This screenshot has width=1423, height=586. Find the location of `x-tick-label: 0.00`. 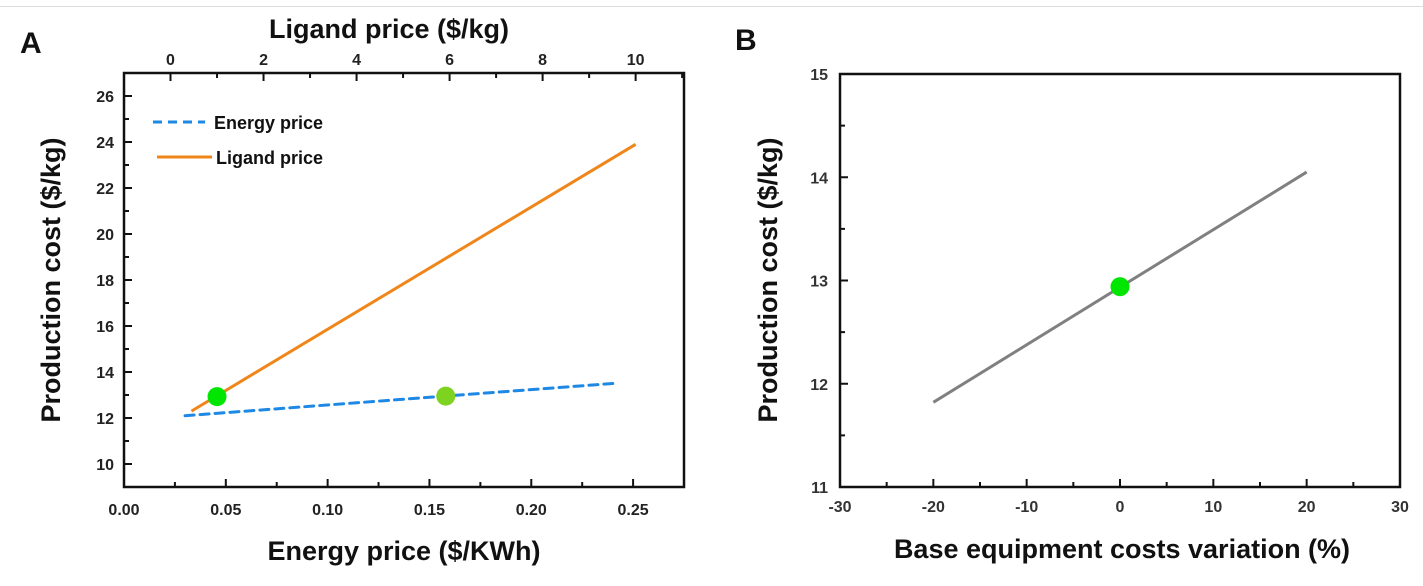

x-tick-label: 0.00 is located at coordinates (123, 510).